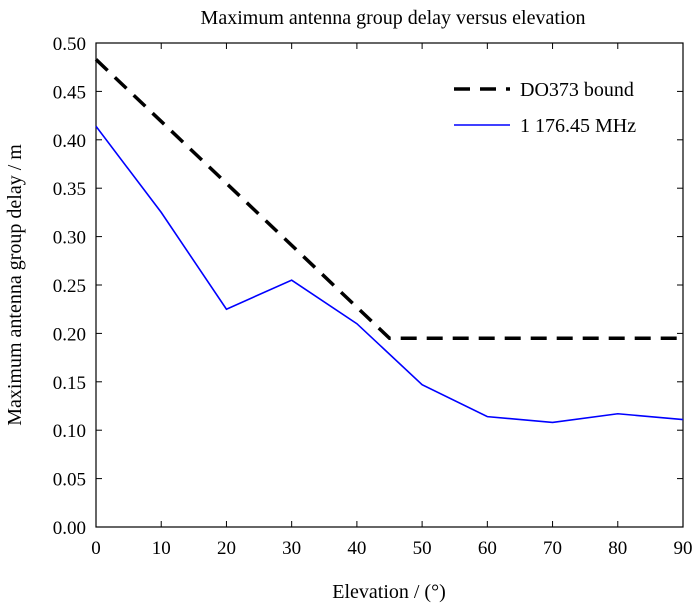  What do you see at coordinates (552, 548) in the screenshot?
I see `x-tick-label: 70` at bounding box center [552, 548].